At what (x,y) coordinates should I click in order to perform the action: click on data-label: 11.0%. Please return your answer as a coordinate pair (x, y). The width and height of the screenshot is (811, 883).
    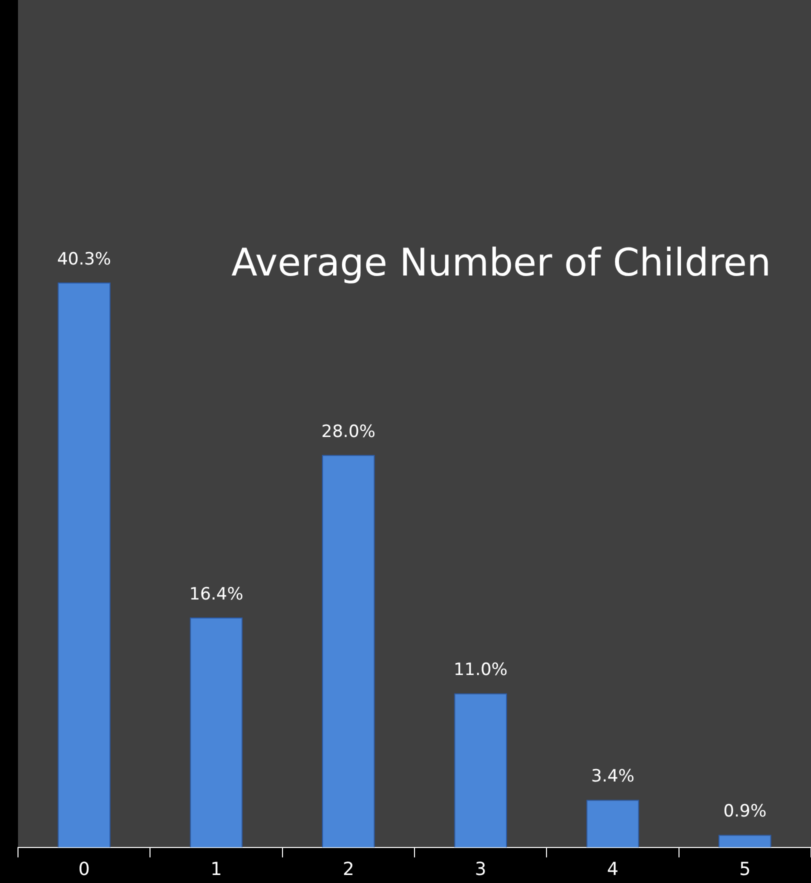
    Looking at the image, I should click on (481, 670).